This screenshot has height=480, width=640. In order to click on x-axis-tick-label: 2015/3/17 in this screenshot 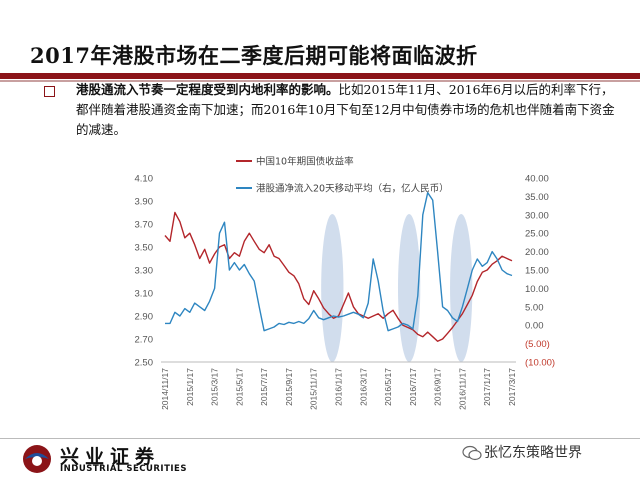, I will do `click(215, 387)`.